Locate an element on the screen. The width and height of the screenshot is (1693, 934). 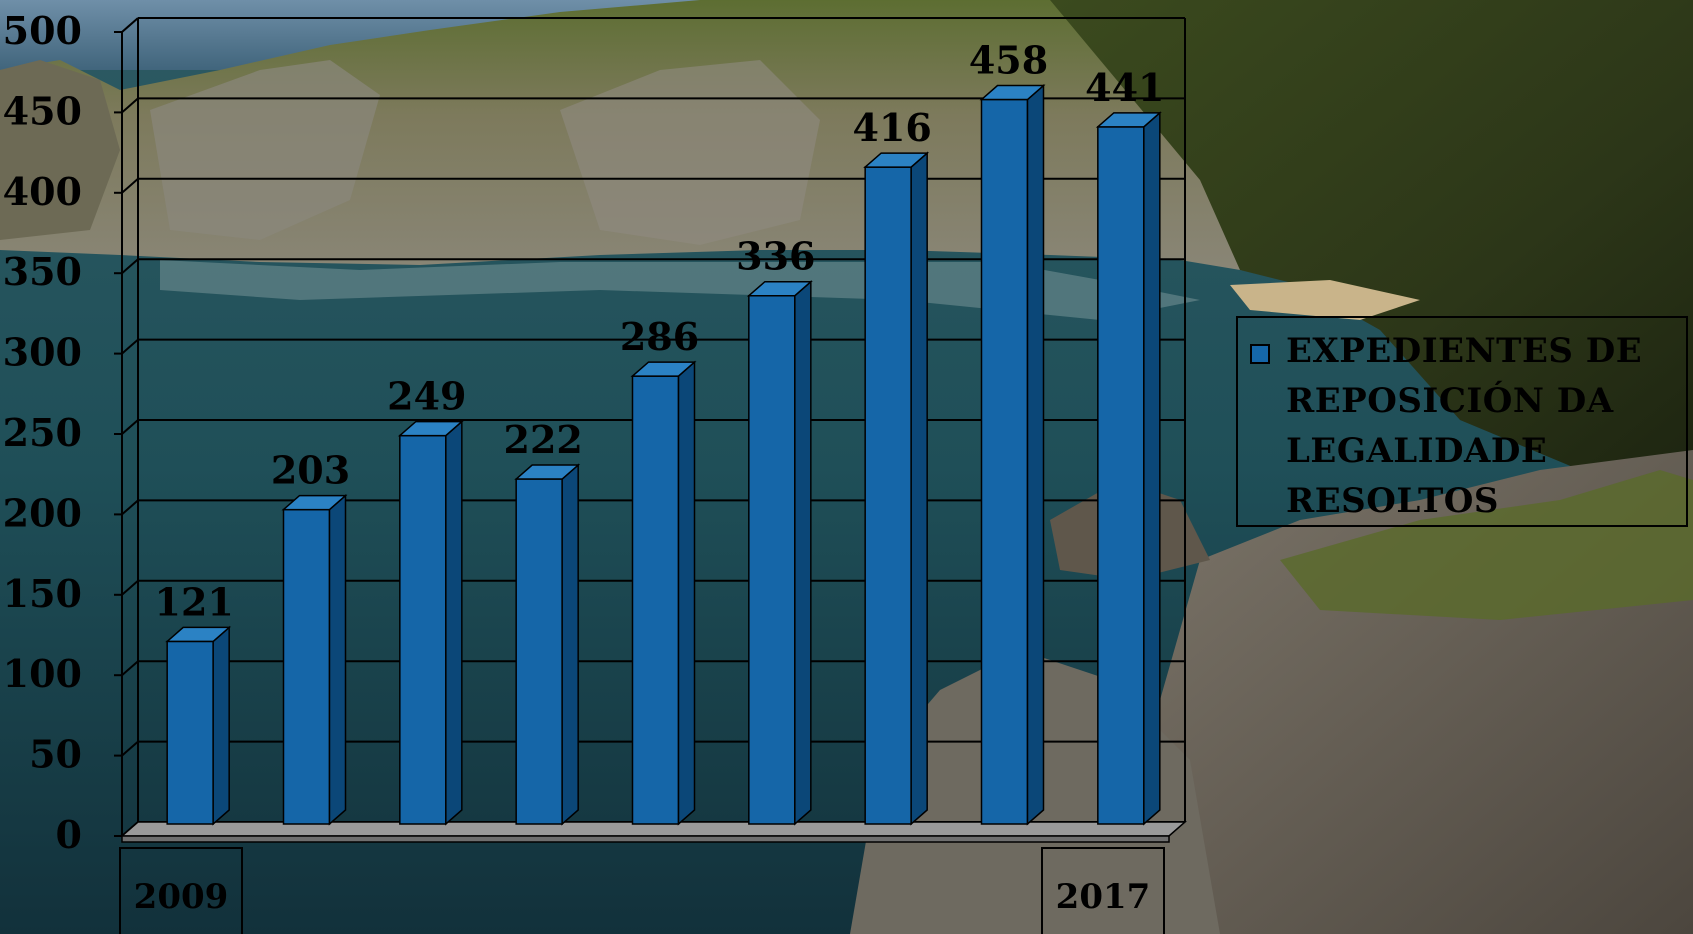
y-tick-label: 100 is located at coordinates (42, 673).